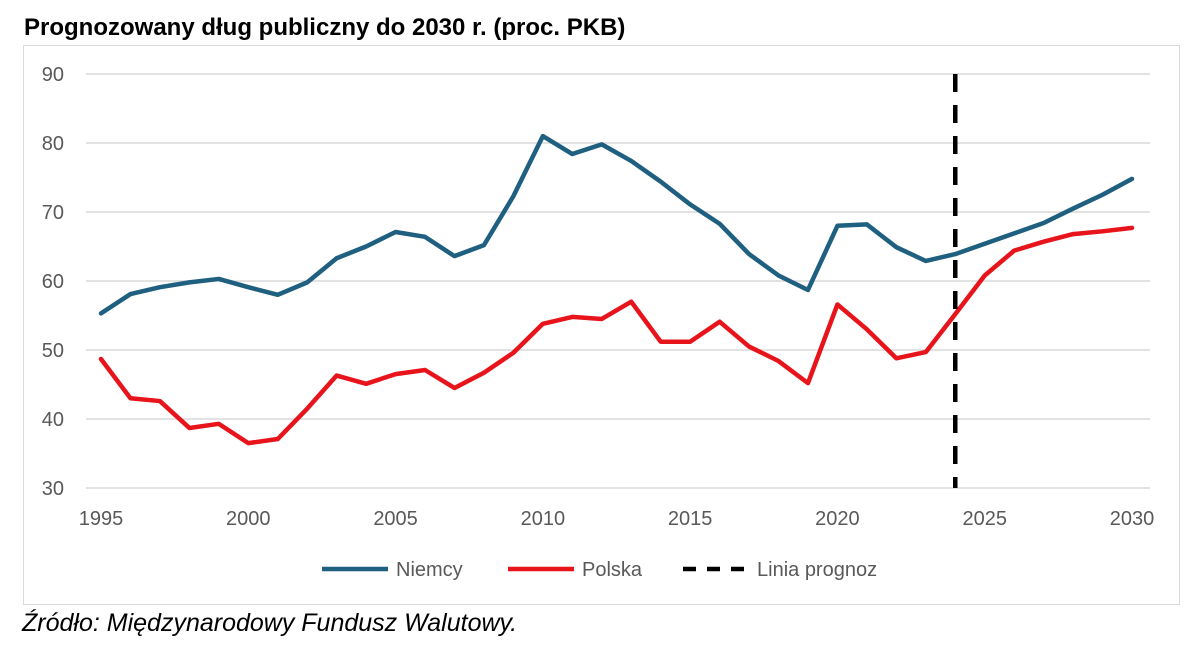 The image size is (1200, 647). What do you see at coordinates (543, 519) in the screenshot?
I see `x-tick-label: 2010` at bounding box center [543, 519].